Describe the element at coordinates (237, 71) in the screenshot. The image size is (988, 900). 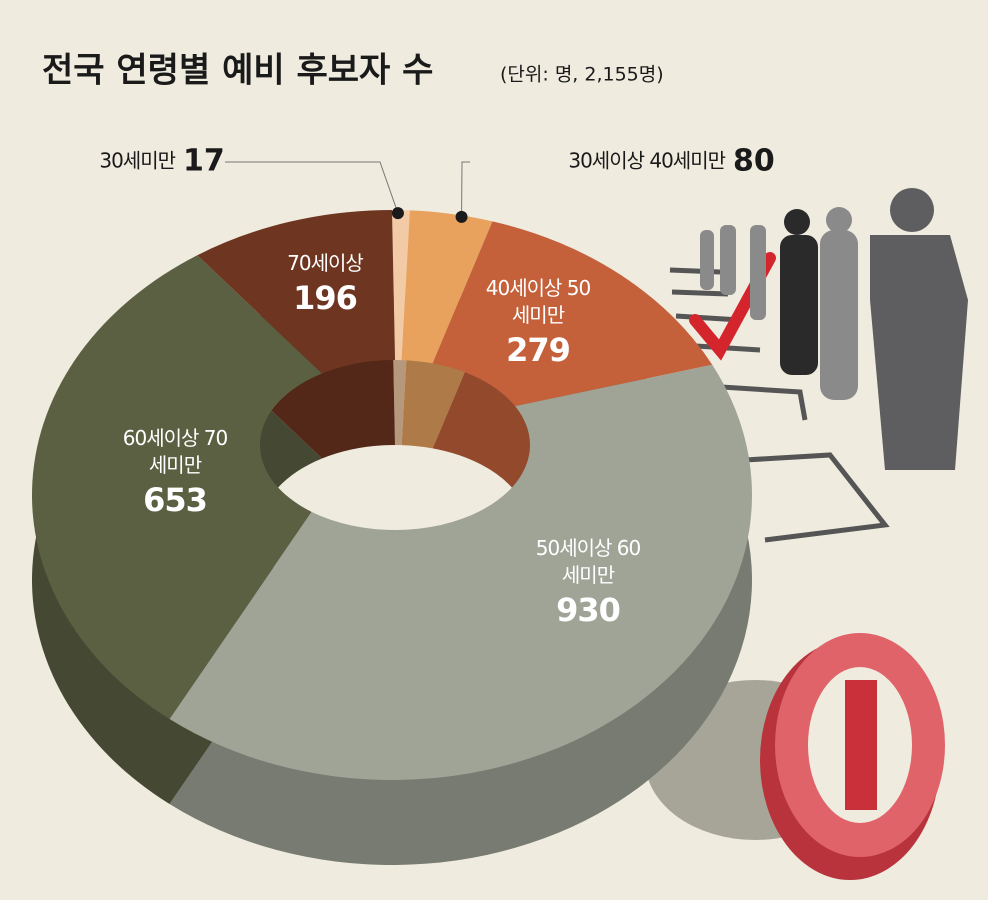
I see `chart-title: 전국 연령별 예비 후보자 수` at that location.